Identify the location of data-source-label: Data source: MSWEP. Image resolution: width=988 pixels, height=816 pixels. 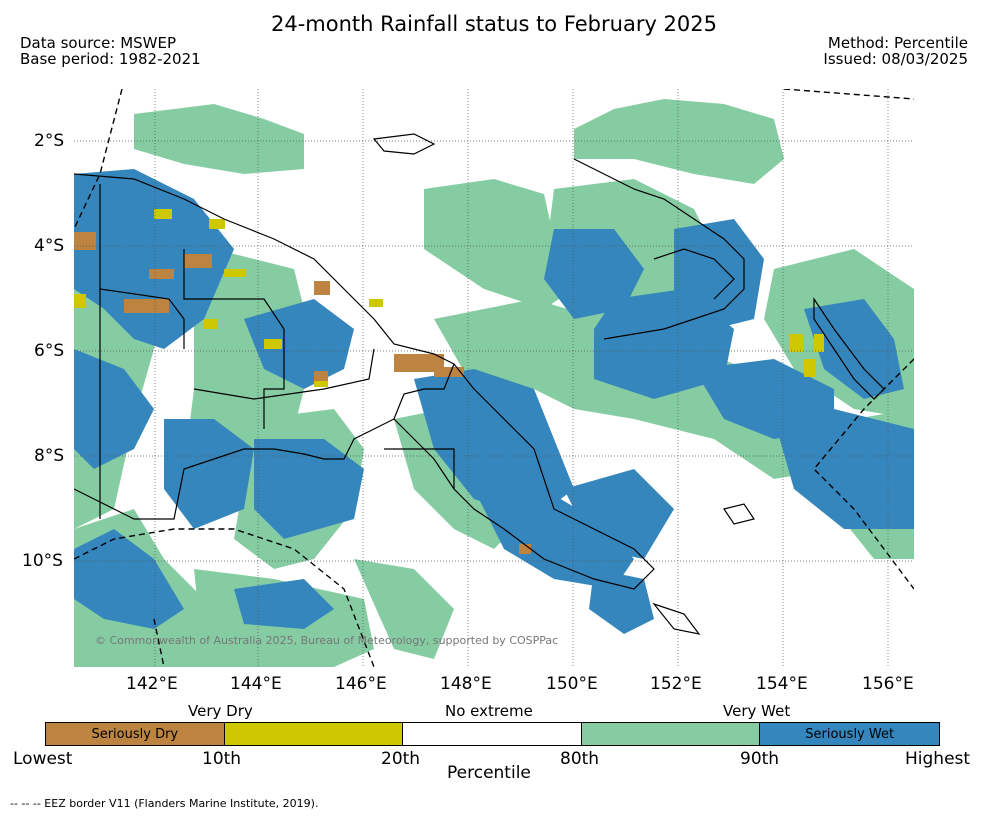
(98, 43).